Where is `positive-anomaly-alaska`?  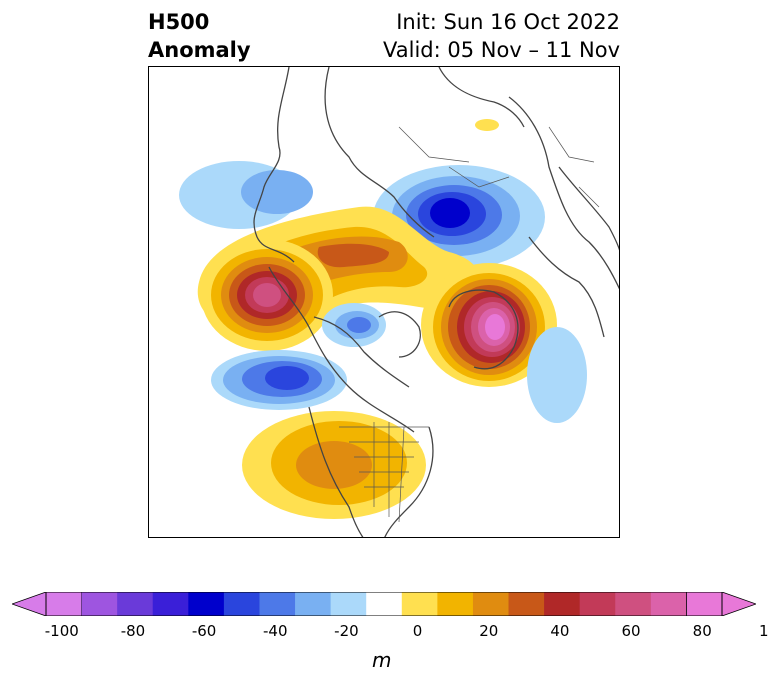 positive-anomaly-alaska is located at coordinates (267, 295).